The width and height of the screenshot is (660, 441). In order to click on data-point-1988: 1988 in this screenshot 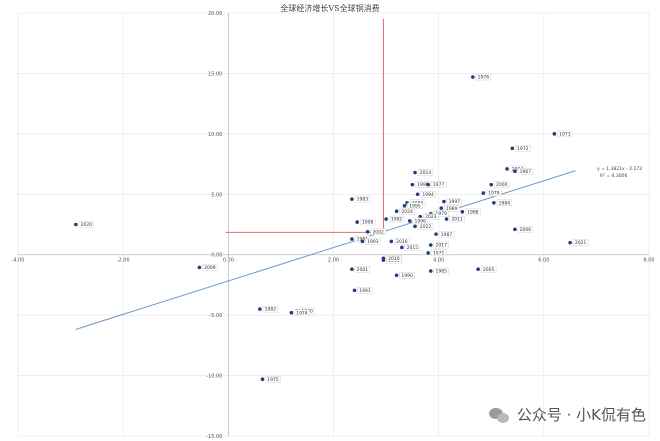, I will do `click(470, 212)`.